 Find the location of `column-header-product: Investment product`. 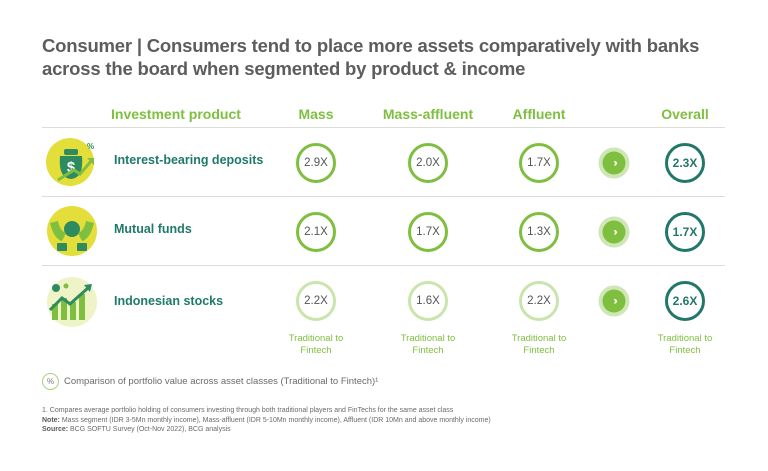

column-header-product: Investment product is located at coordinates (176, 114).